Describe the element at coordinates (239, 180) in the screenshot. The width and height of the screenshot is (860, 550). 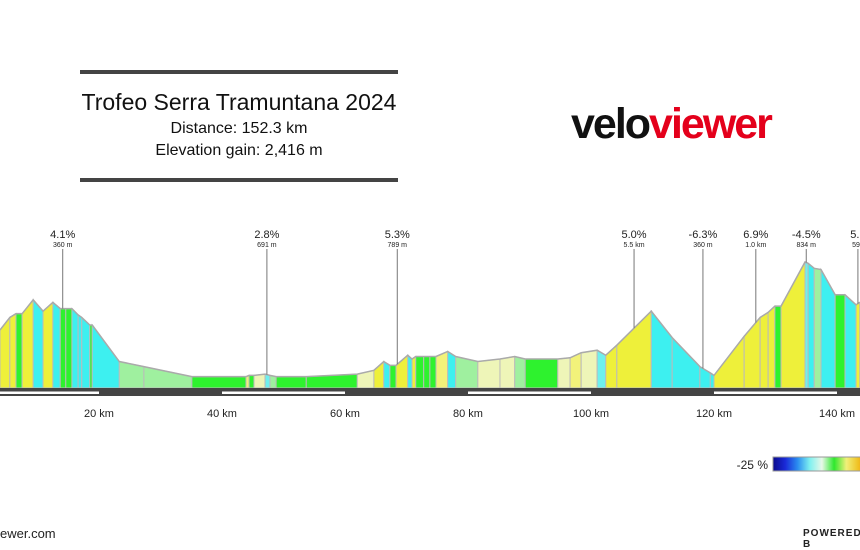
I see `header-rule-bottom` at that location.